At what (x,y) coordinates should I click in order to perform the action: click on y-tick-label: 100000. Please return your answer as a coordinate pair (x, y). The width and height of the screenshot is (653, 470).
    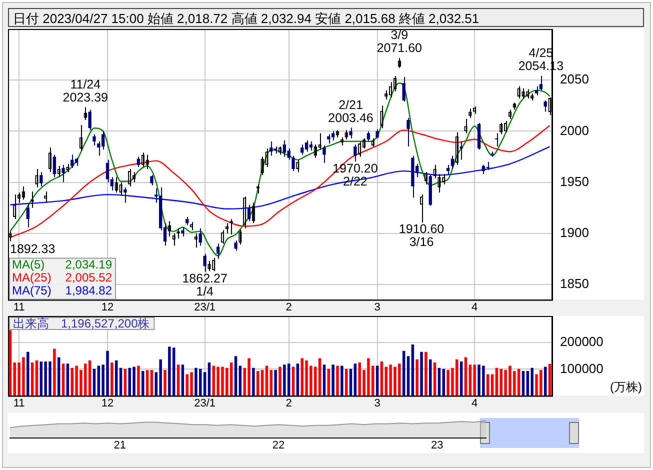
    Looking at the image, I should click on (582, 368).